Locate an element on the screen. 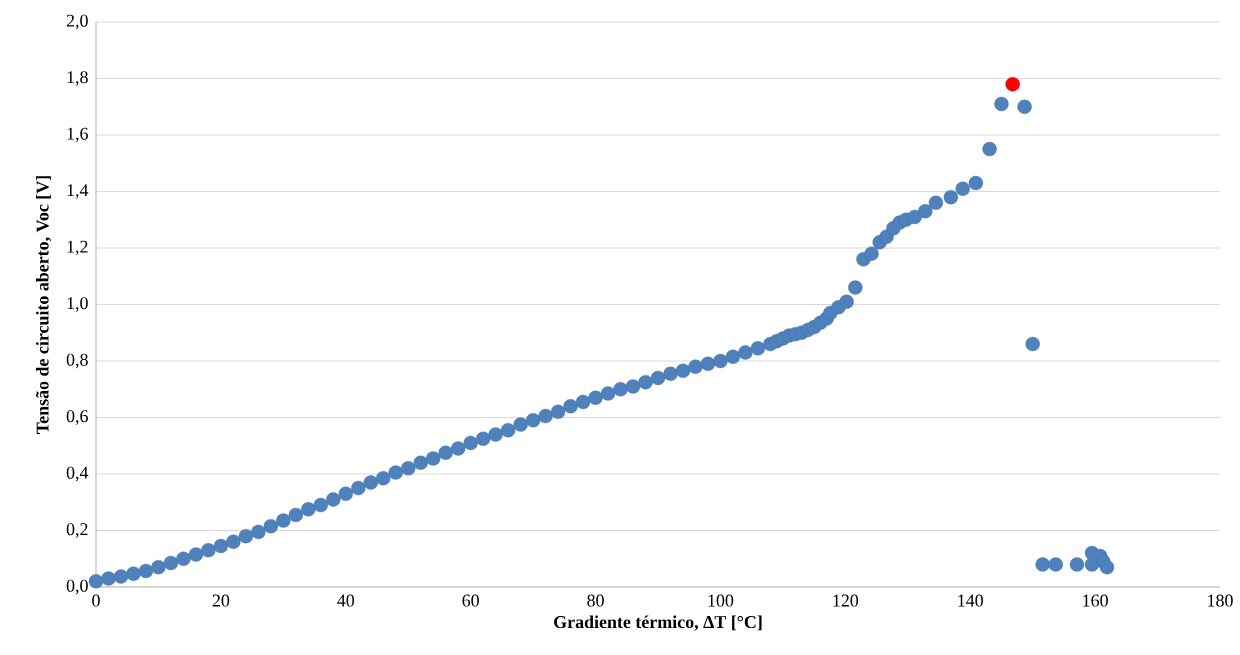 Image resolution: width=1240 pixels, height=655 pixels. y-tick-label: 0,8 is located at coordinates (77, 361).